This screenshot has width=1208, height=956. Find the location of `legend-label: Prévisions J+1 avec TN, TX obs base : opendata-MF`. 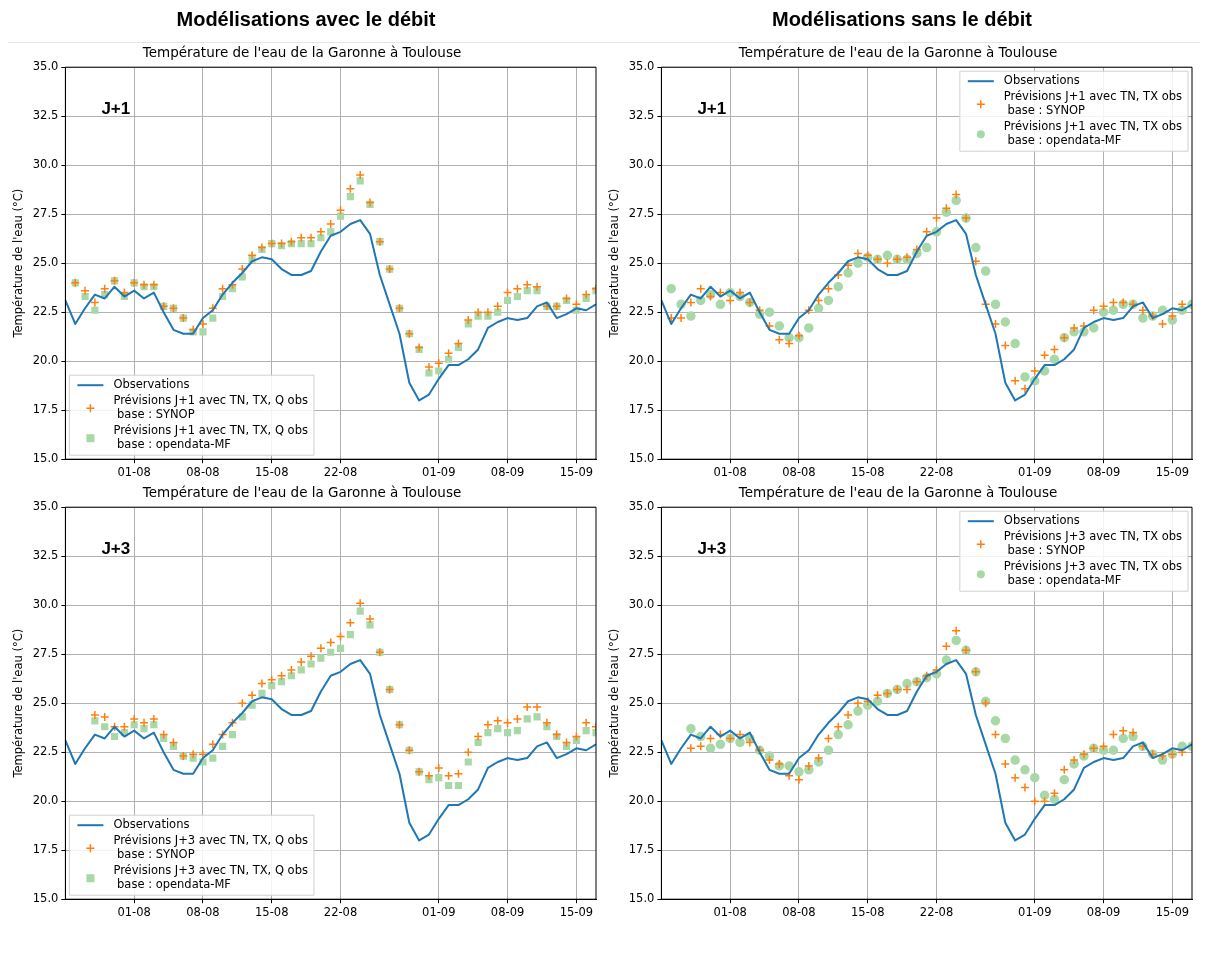

legend-label: Prévisions J+1 avec TN, TX obs base : opendata-MF is located at coordinates (1093, 133).